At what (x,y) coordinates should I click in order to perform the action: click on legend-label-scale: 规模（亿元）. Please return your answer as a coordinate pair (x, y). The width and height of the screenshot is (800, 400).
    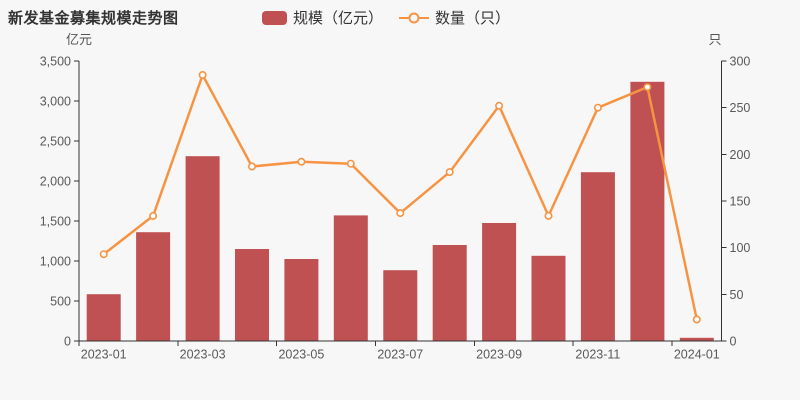
    Looking at the image, I should click on (338, 18).